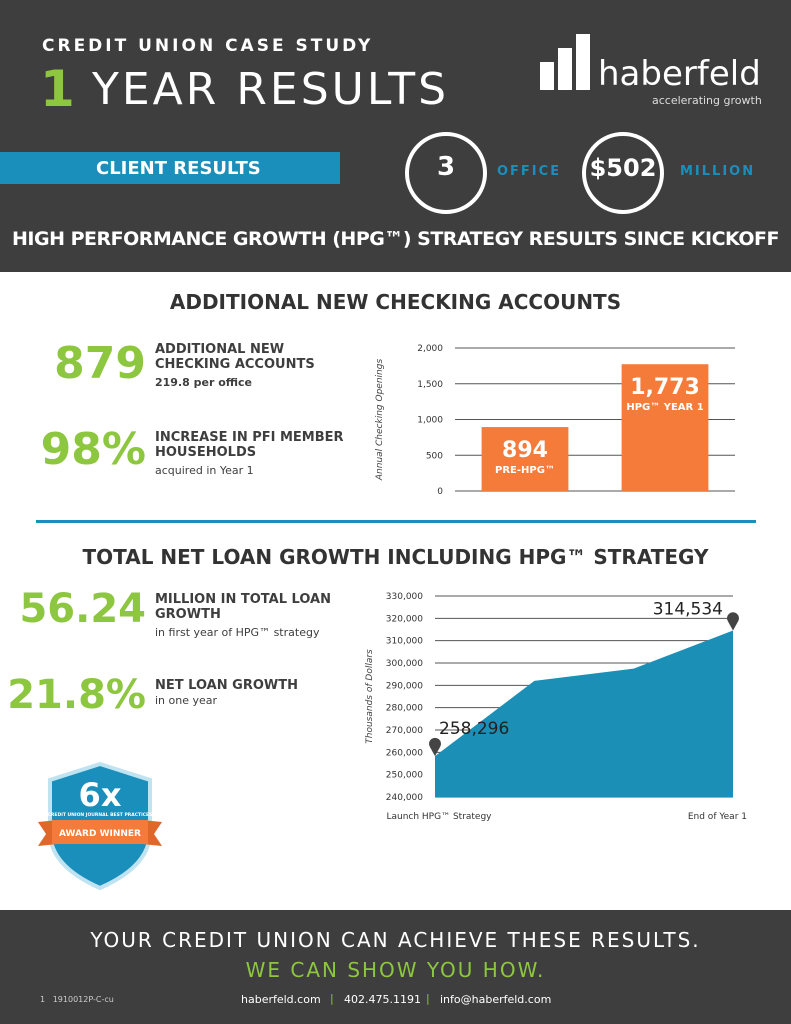 The width and height of the screenshot is (791, 1024). I want to click on assets-value: $502, so click(623, 168).